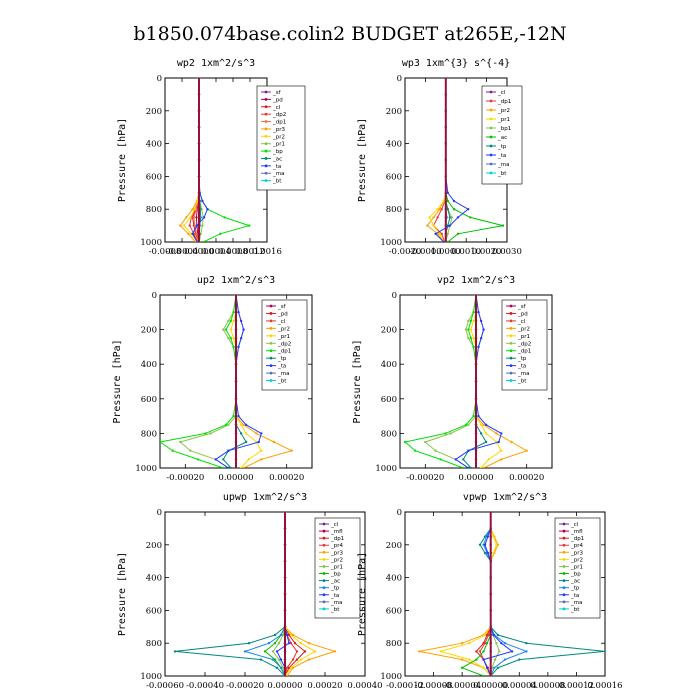 Image resolution: width=700 pixels, height=700 pixels. Describe the element at coordinates (389, 331) in the screenshot. I see `y-tick-label: 200` at that location.